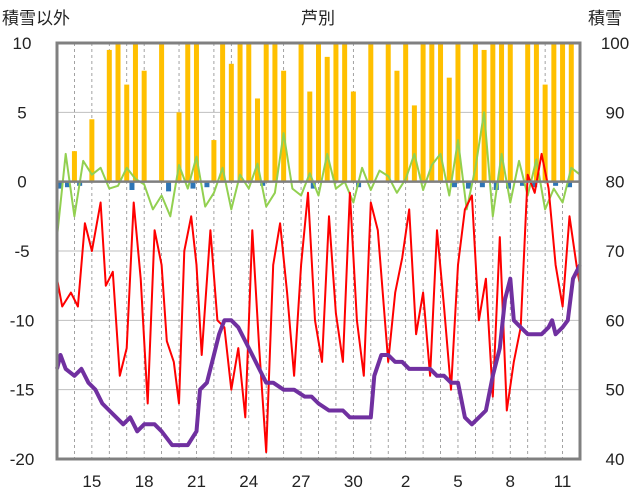 The height and width of the screenshot is (501, 636). What do you see at coordinates (563, 481) in the screenshot?
I see `x-tick-label: 11` at bounding box center [563, 481].